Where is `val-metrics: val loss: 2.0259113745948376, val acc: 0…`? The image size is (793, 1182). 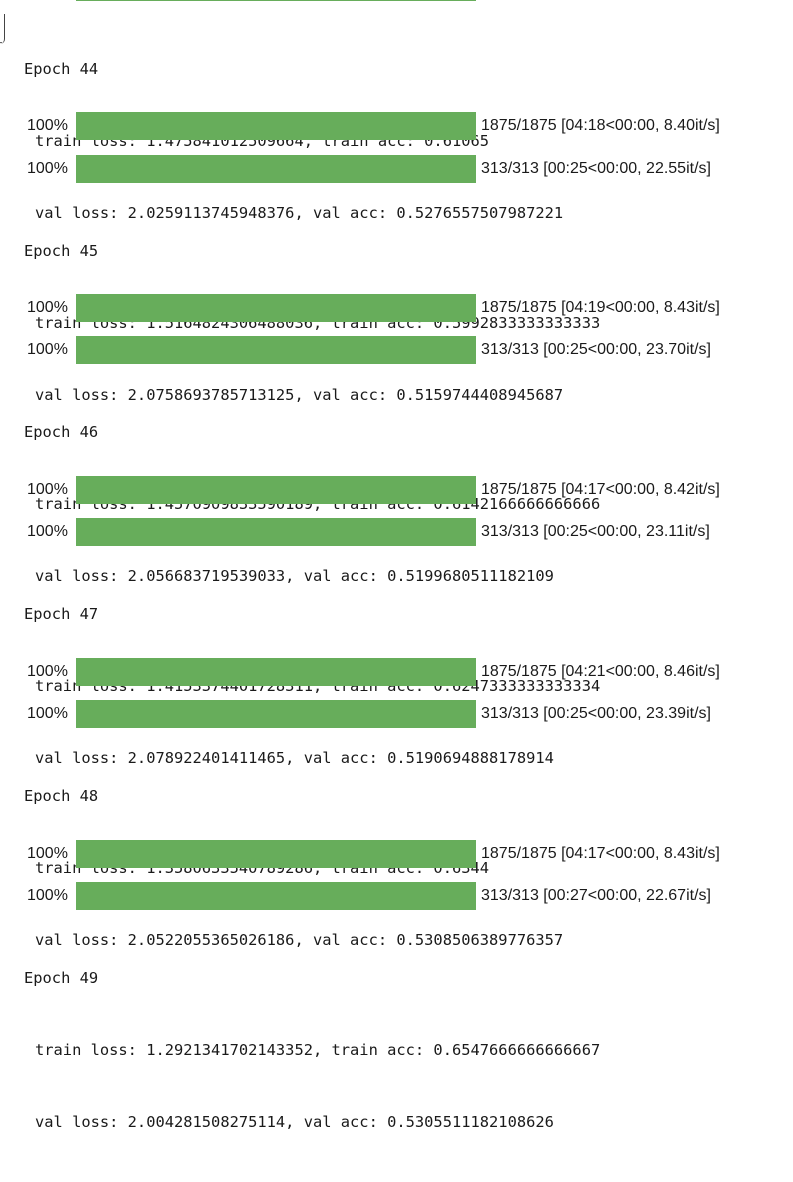
val-metrics: val loss: 2.0259113745948376, val acc: 0… is located at coordinates (299, 213).